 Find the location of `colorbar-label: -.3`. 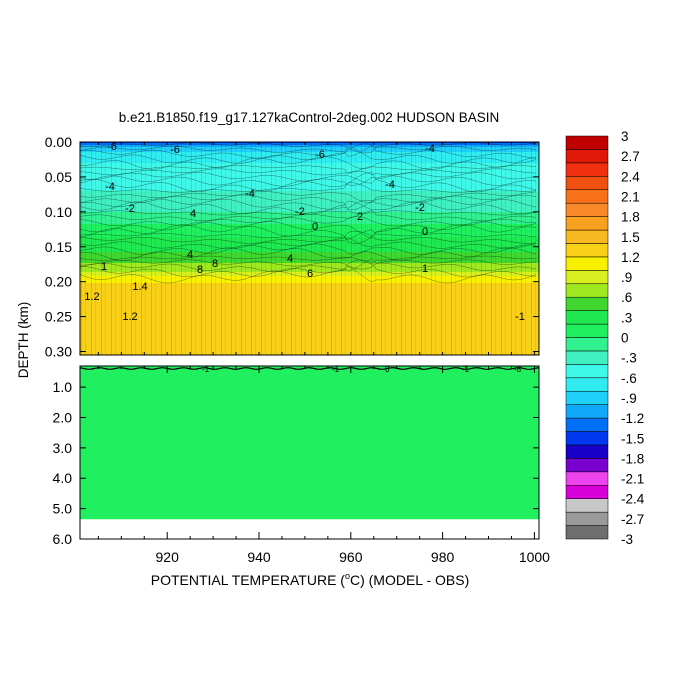

colorbar-label: -.3 is located at coordinates (629, 358).